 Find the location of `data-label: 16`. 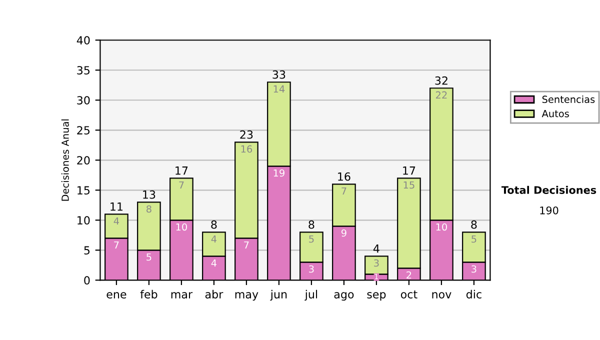

data-label: 16 is located at coordinates (246, 149).